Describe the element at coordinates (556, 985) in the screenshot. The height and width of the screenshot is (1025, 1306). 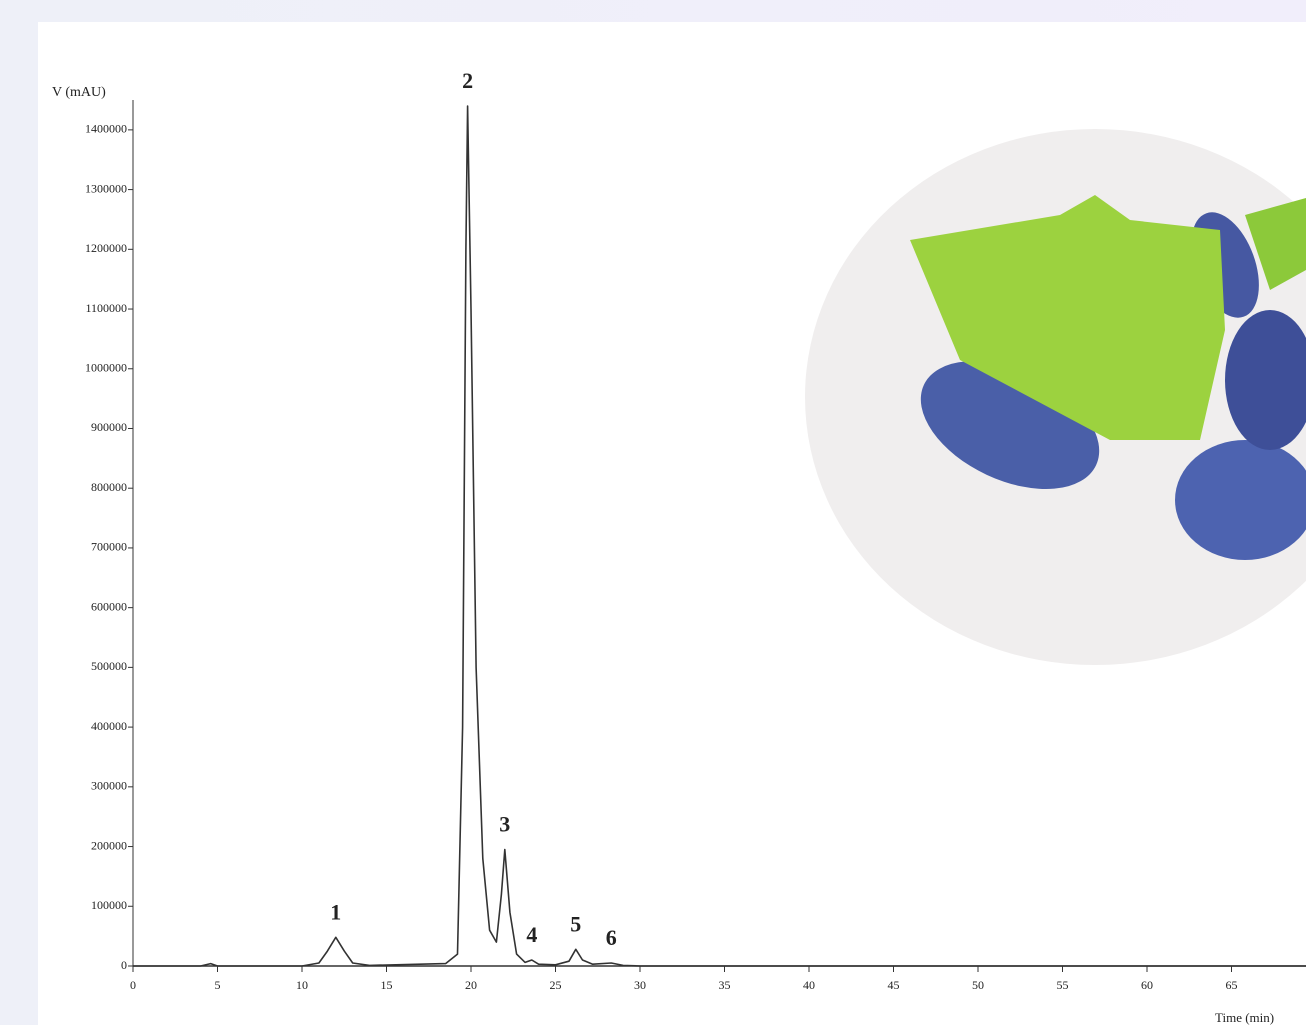
I see `x-tick-label: 25` at that location.